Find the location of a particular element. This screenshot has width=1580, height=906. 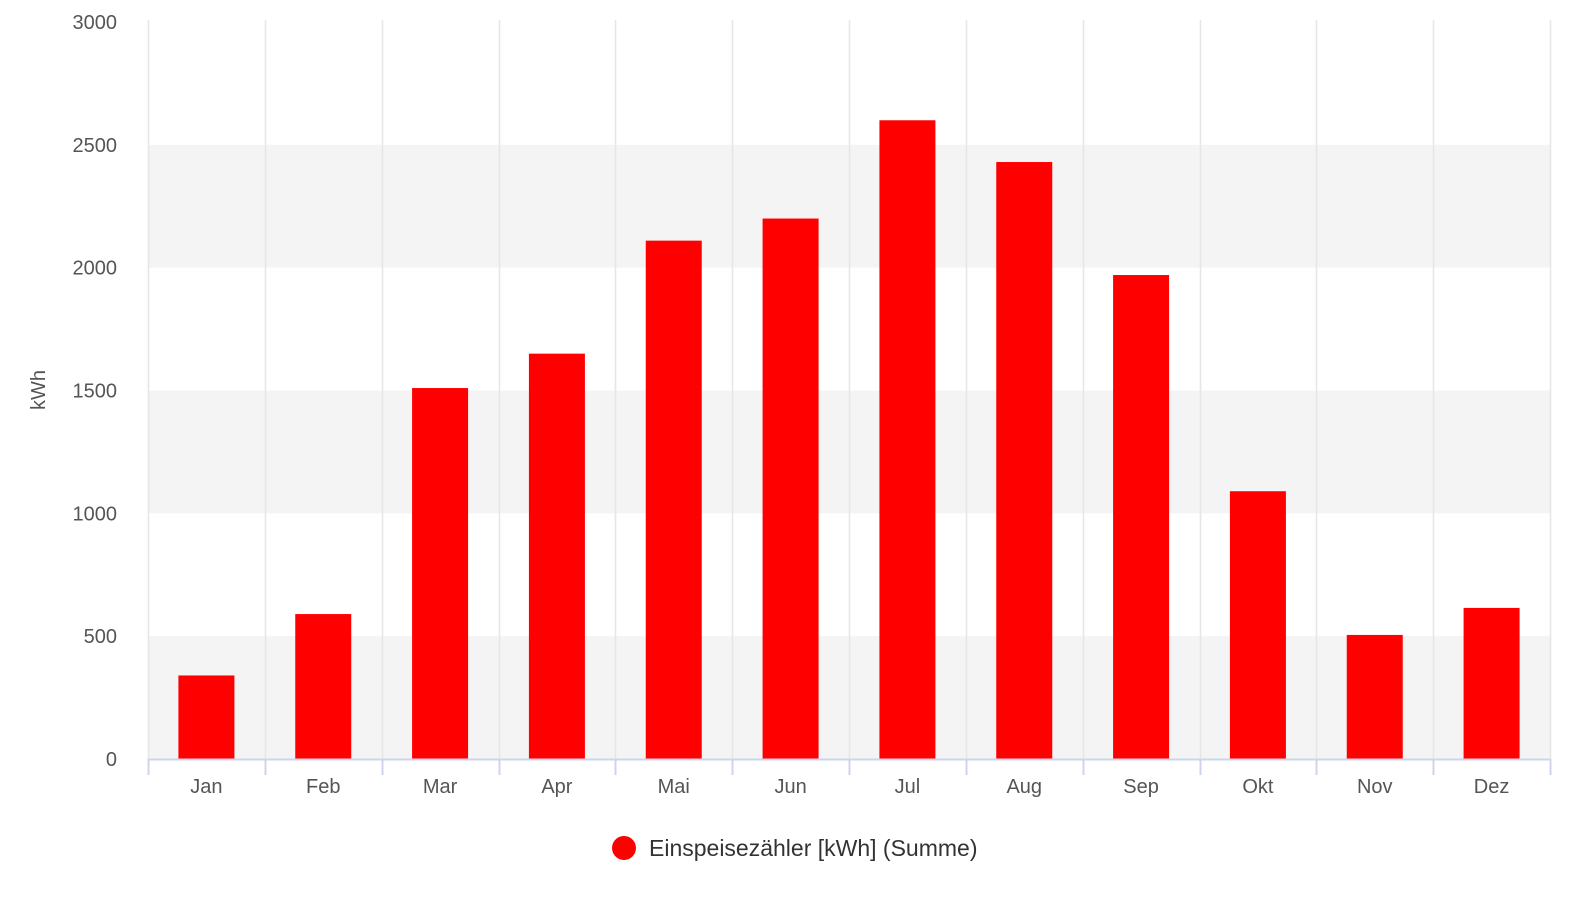

bar-mar is located at coordinates (440, 573).